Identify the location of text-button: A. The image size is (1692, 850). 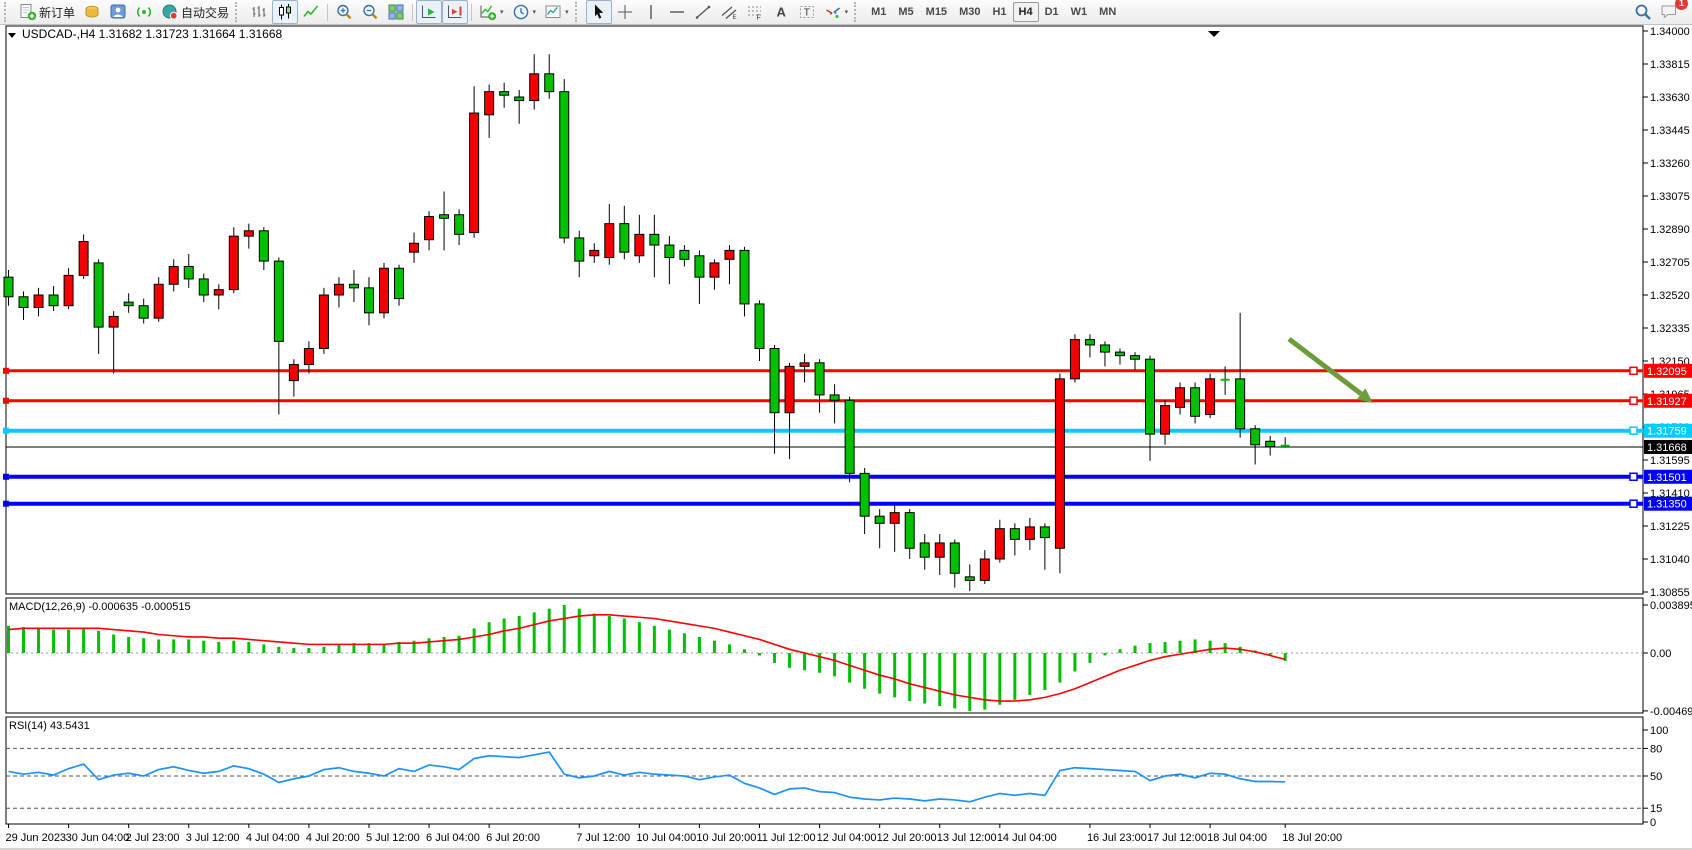
(781, 12).